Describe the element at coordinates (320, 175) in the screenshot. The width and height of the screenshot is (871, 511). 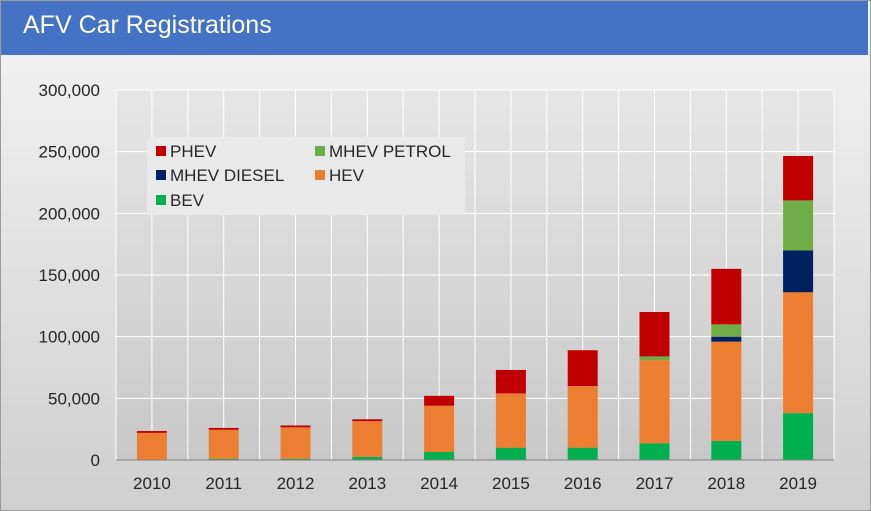
I see `legend-swatch-hev` at that location.